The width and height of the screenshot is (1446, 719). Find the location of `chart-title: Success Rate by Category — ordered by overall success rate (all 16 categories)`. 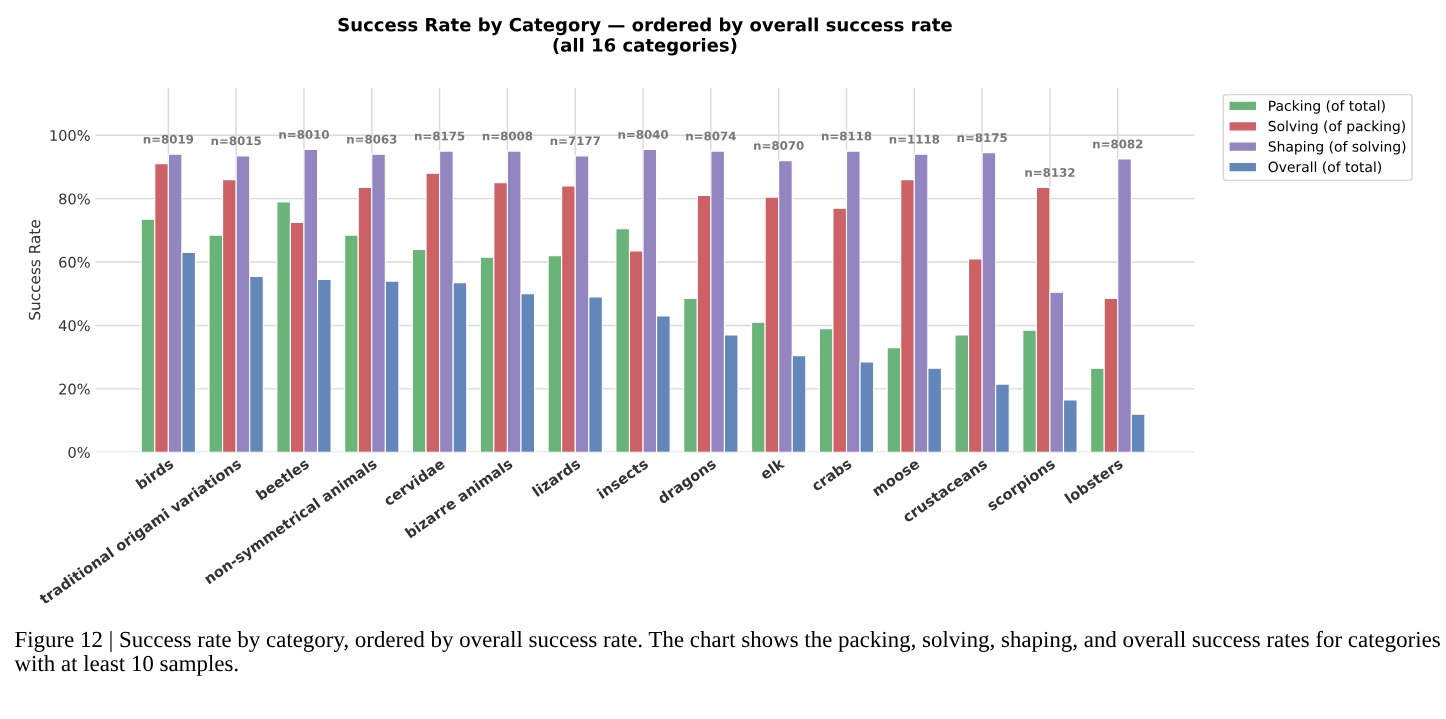

chart-title: Success Rate by Category — ordered by overall success rate (all 16 categories) is located at coordinates (645, 36).